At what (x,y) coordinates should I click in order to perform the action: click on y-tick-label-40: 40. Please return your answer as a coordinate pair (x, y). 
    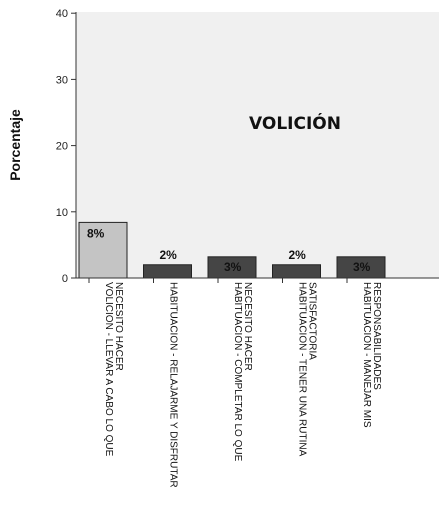
    Looking at the image, I should click on (62, 14).